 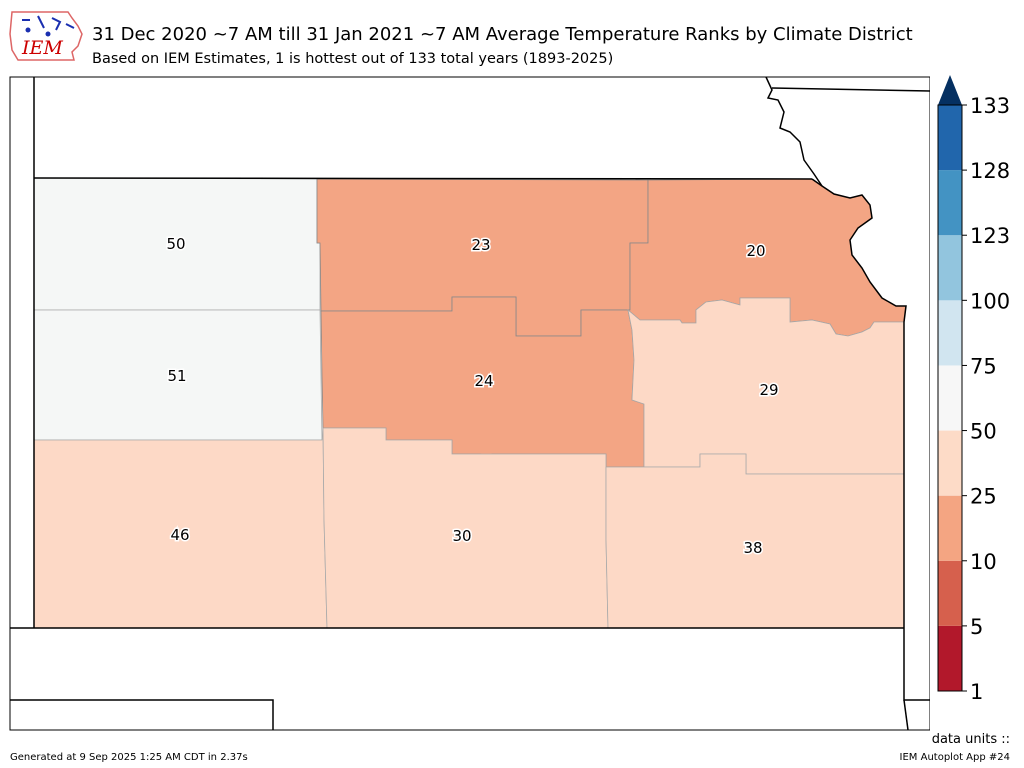 I want to click on colorbar-label: 123, so click(x=990, y=236).